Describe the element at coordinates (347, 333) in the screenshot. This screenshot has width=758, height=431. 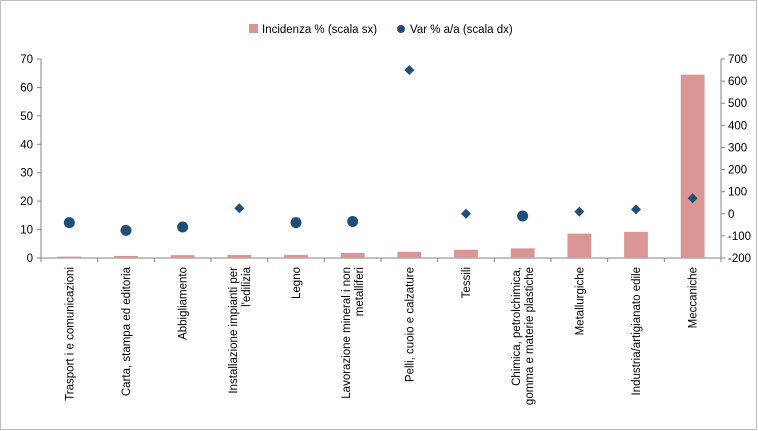
I see `category-label: Lavorazione mineral i non` at that location.